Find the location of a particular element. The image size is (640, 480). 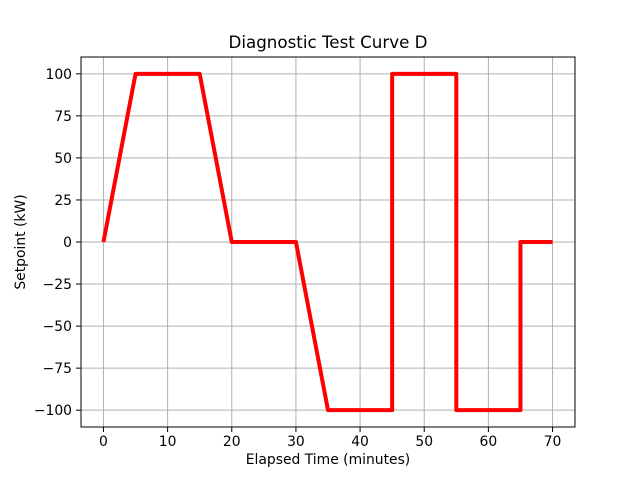

y-tick-label: 0 is located at coordinates (67, 243).